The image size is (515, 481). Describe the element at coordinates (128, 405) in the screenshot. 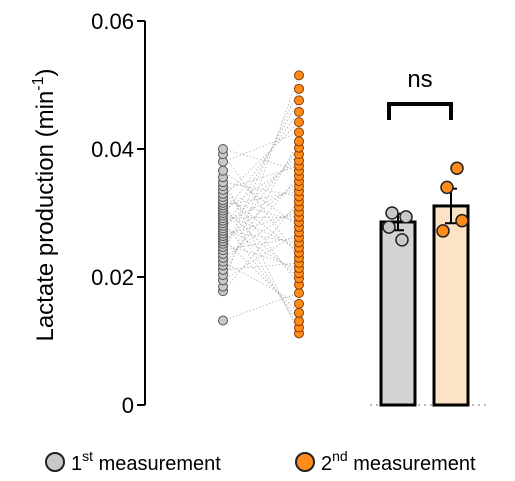

I see `y-tick-label: 0` at that location.